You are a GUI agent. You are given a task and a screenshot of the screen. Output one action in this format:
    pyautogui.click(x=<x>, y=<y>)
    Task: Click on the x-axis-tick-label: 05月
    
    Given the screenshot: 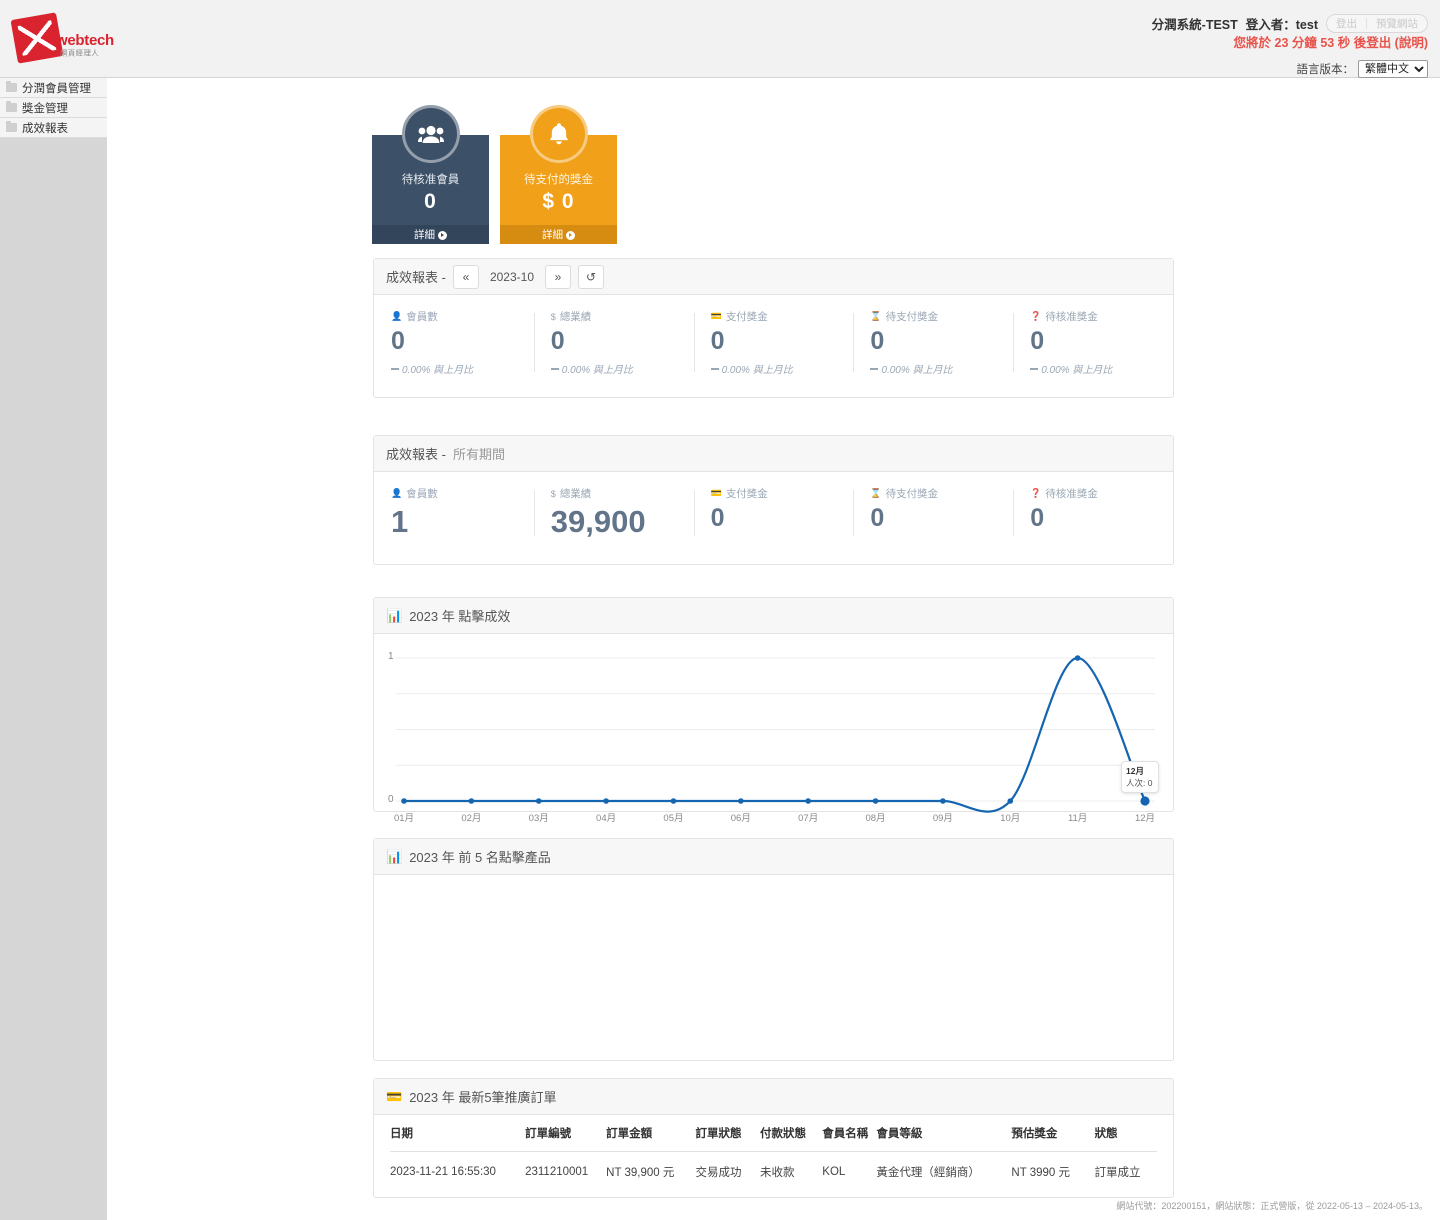 What is the action you would take?
    pyautogui.click(x=673, y=818)
    